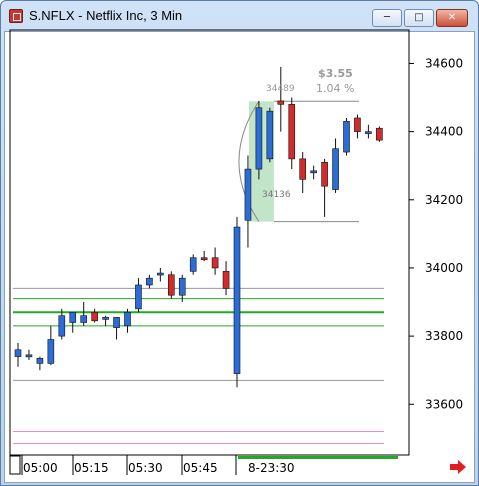 The height and width of the screenshot is (486, 479). What do you see at coordinates (145, 468) in the screenshot?
I see `x-tick-label: 05:30` at bounding box center [145, 468].